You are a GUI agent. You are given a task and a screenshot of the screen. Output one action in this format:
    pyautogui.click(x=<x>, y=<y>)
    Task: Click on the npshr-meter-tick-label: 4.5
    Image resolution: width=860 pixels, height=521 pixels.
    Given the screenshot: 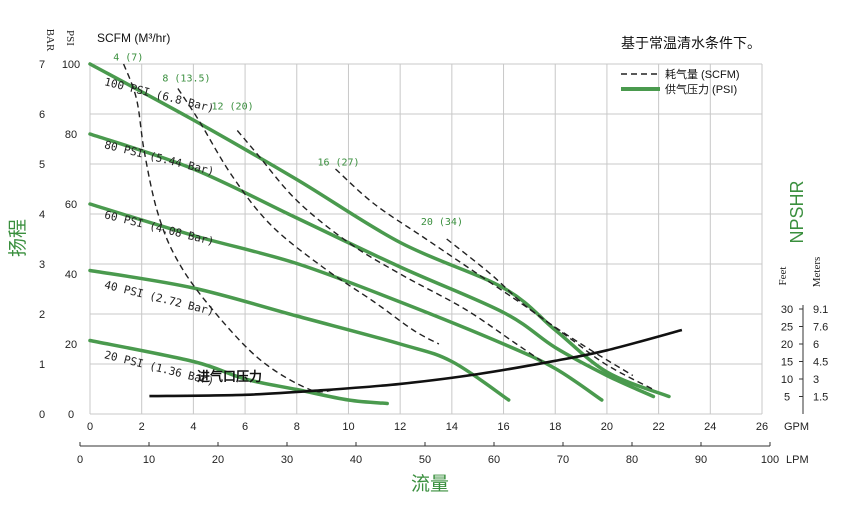 What is the action you would take?
    pyautogui.click(x=820, y=363)
    